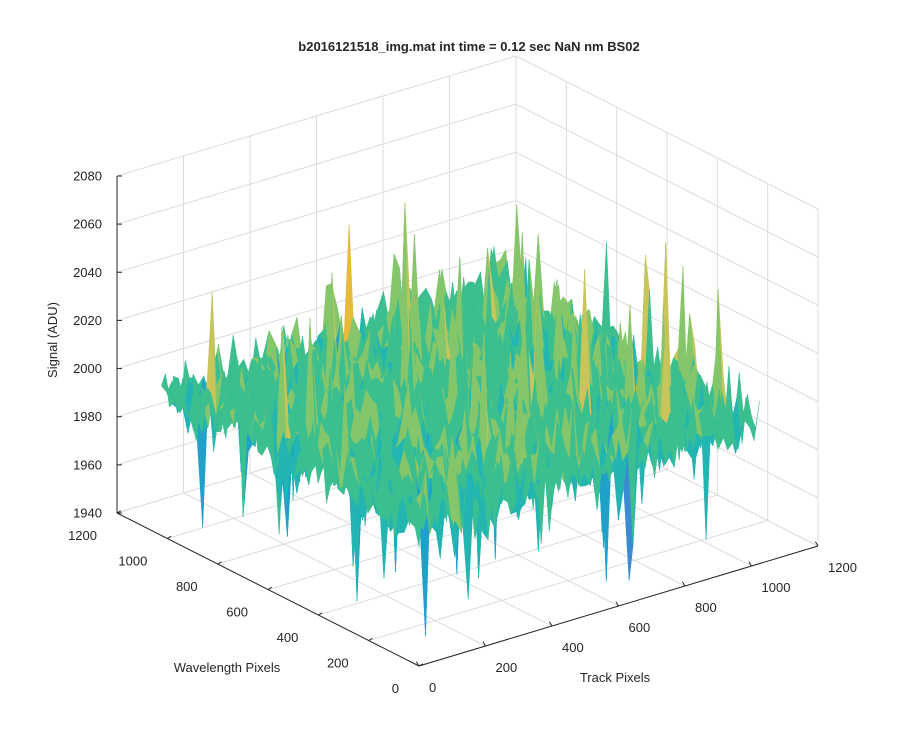  What do you see at coordinates (87, 513) in the screenshot?
I see `z-tick-label: 1940` at bounding box center [87, 513].